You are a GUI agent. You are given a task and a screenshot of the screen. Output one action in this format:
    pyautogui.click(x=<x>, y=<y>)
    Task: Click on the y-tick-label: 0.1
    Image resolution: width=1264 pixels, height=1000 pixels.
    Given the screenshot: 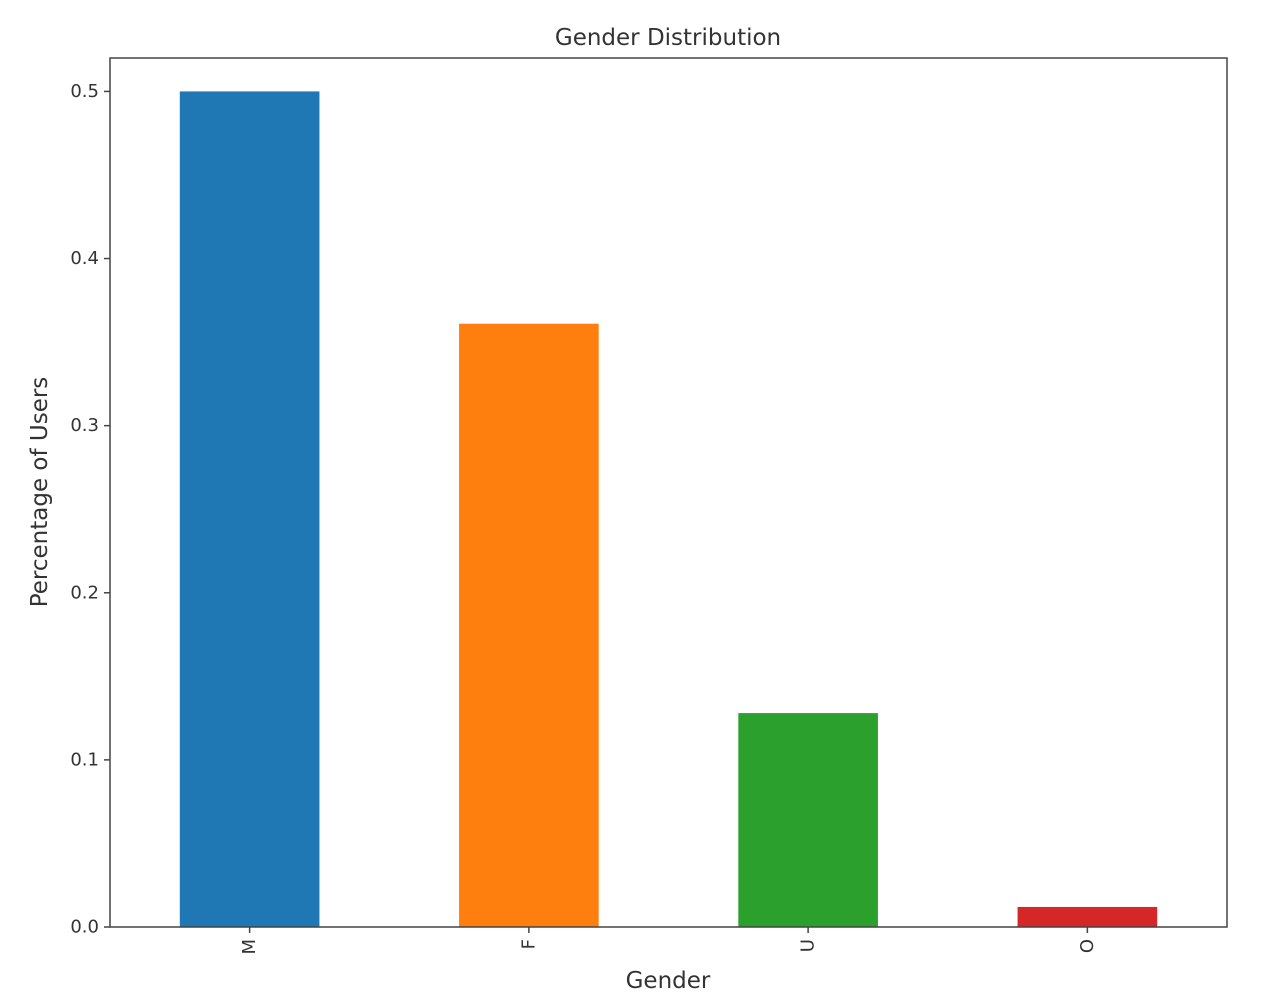 What is the action you would take?
    pyautogui.click(x=84, y=759)
    